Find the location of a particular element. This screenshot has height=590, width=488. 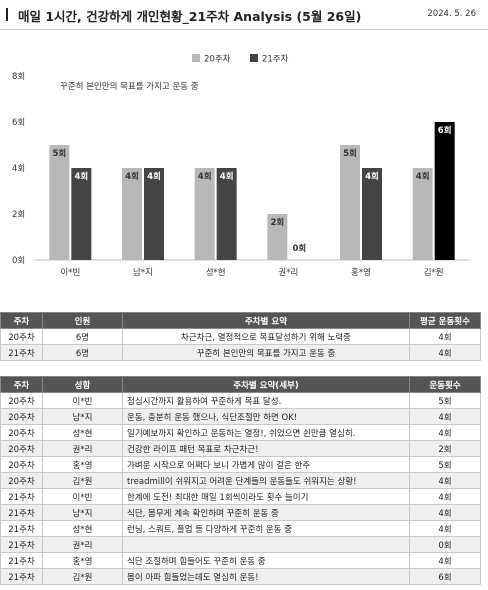

summary-cell: 차근차근, 열정적으로 목표달성하기 위해 노력중 is located at coordinates (266, 336).